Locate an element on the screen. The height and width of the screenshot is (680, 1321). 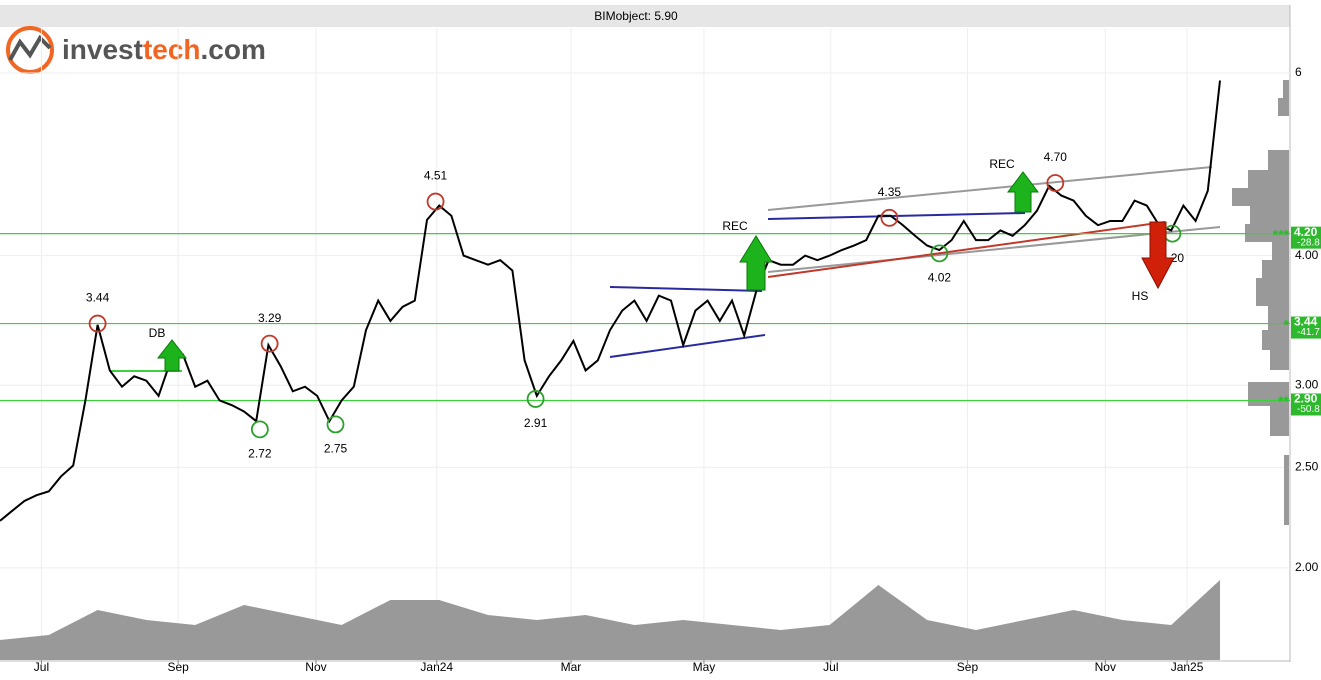
level-label: 2.90 is located at coordinates (1306, 399).